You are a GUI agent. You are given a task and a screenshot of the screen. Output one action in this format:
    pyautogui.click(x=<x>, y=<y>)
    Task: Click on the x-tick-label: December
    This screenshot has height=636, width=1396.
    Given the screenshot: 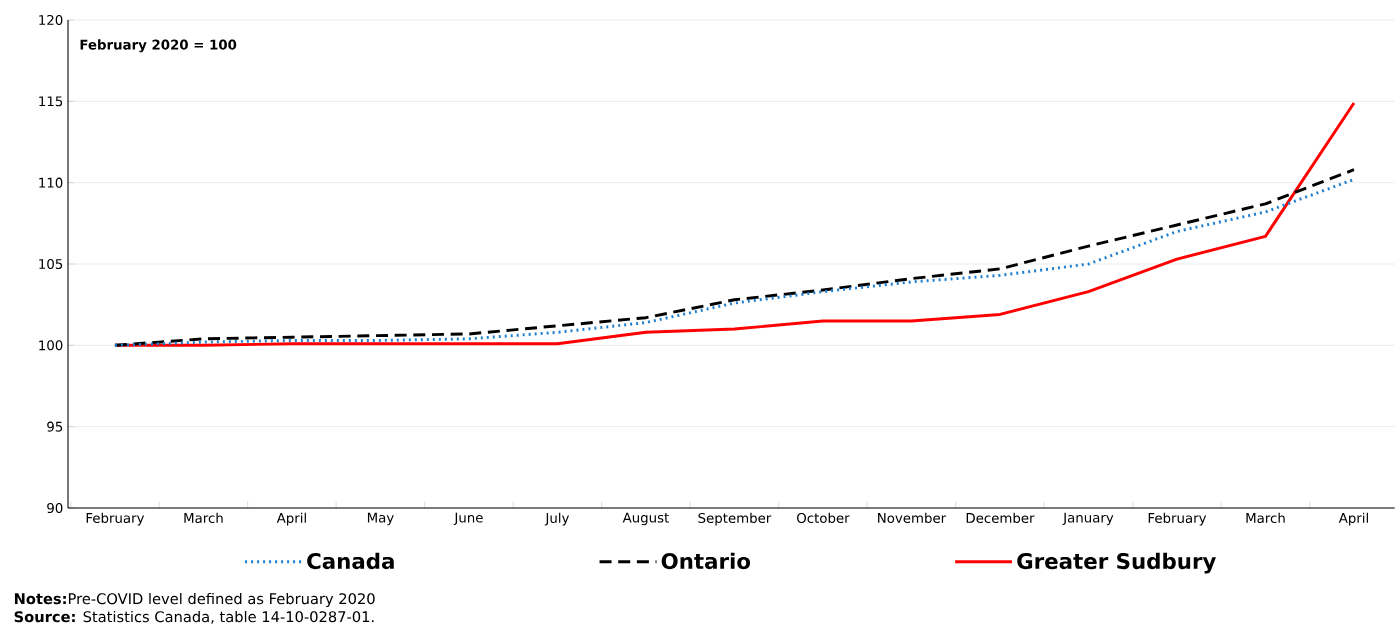 What is the action you would take?
    pyautogui.click(x=1000, y=518)
    